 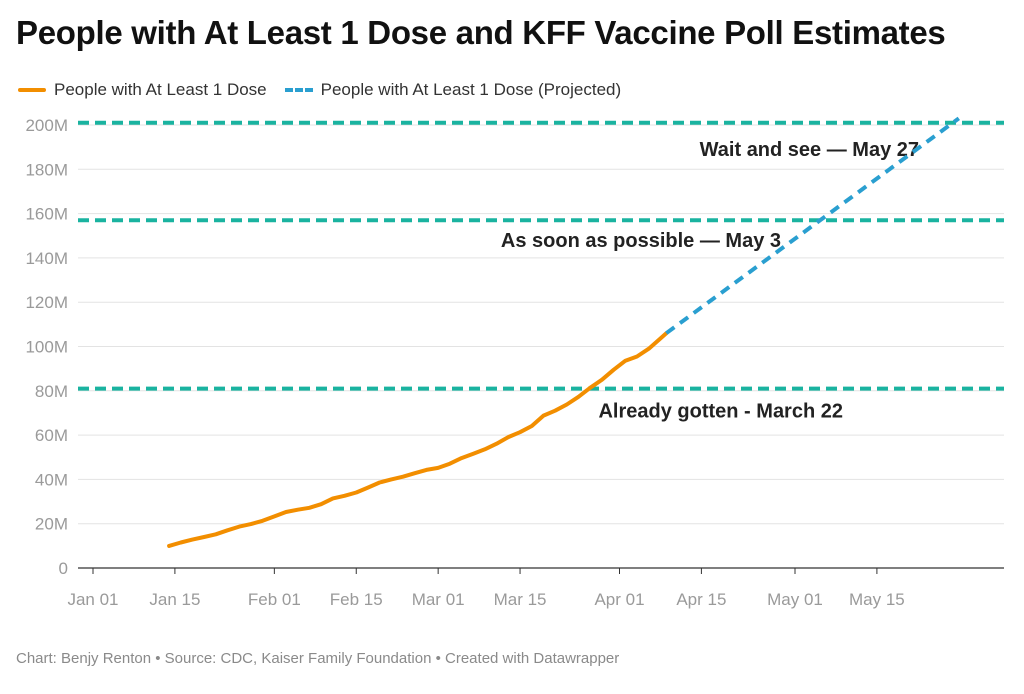 What do you see at coordinates (46, 214) in the screenshot?
I see `y-tick-label: 160M` at bounding box center [46, 214].